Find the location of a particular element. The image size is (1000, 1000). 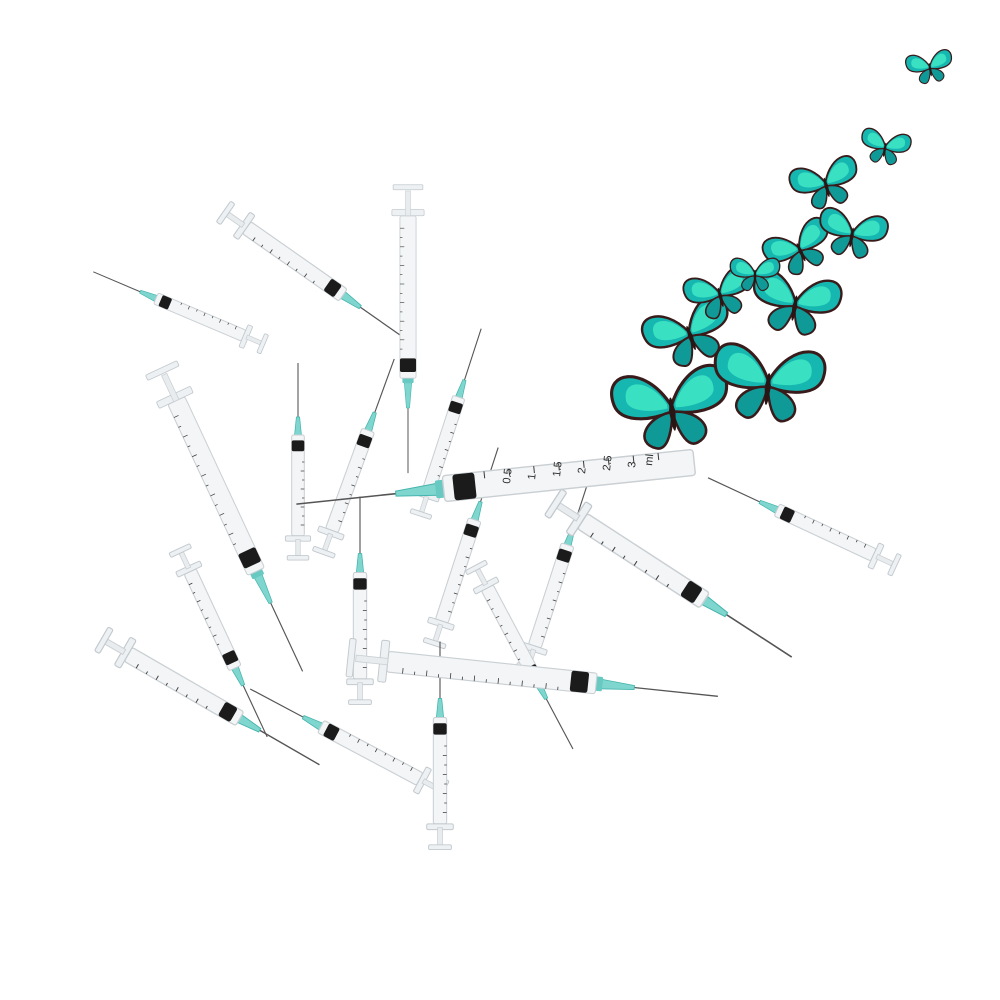

scale-label: 0.5 is located at coordinates (508, 476).